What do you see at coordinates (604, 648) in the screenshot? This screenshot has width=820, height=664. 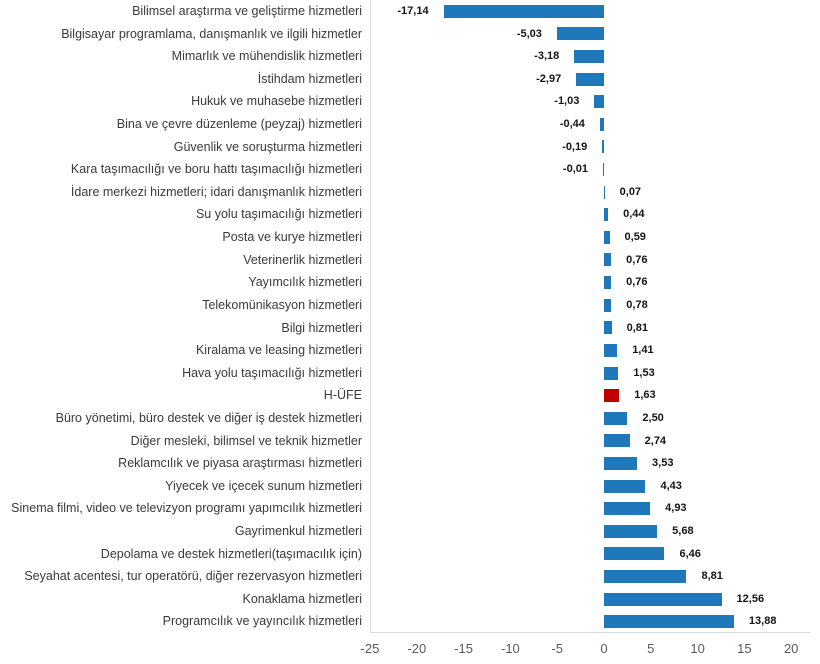 I see `x-axis-tick-label: 0` at bounding box center [604, 648].